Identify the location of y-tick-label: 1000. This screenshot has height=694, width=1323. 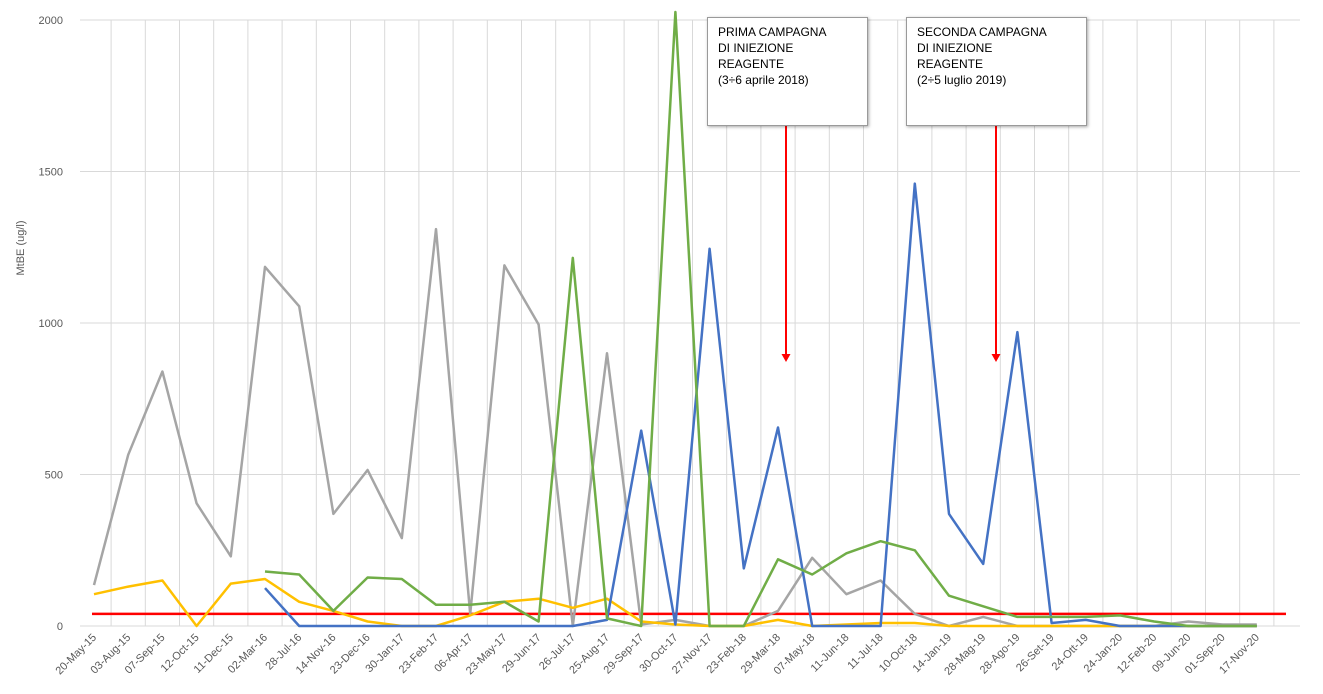
(51, 324).